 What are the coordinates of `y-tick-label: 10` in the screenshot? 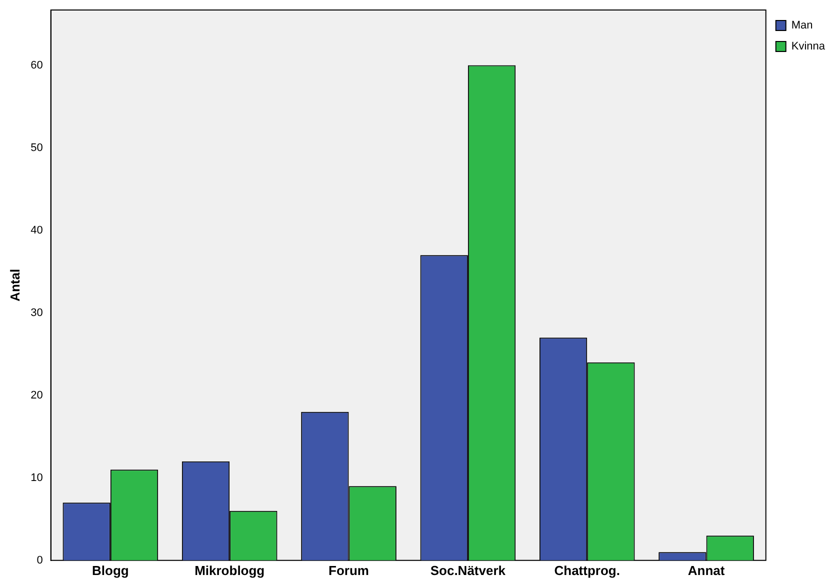 It's located at (36, 478).